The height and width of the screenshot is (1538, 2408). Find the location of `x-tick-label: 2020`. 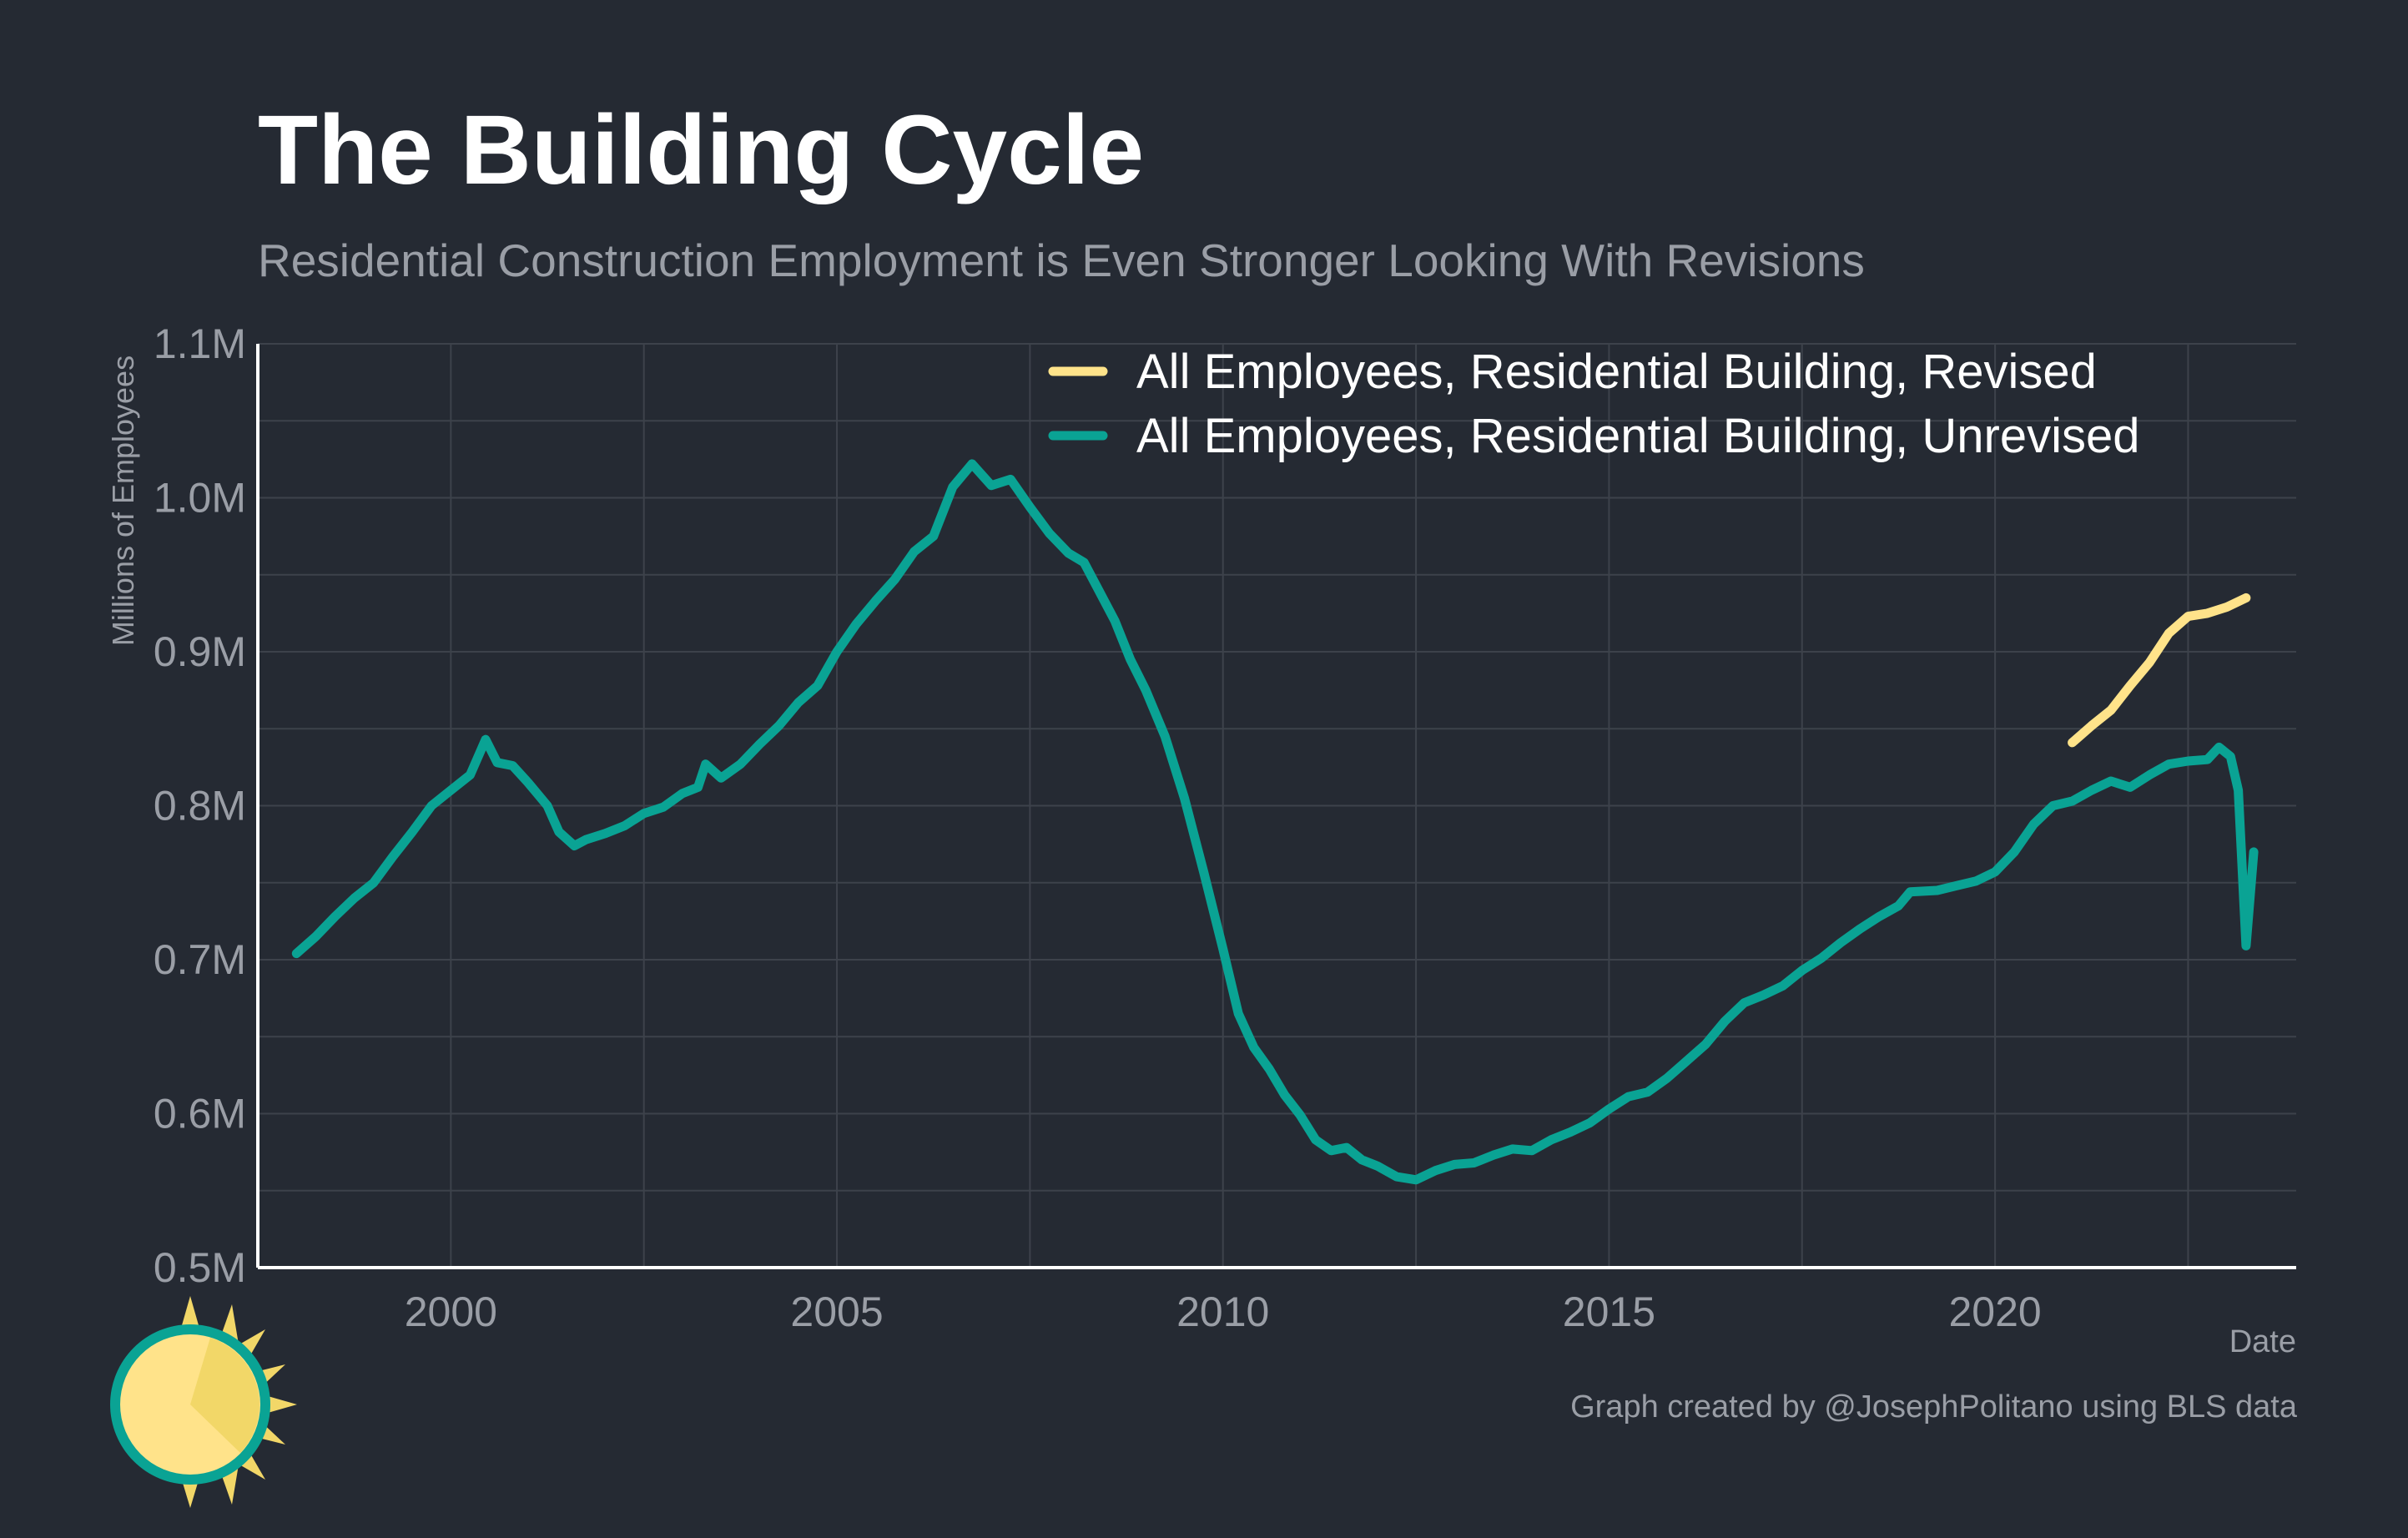

x-tick-label: 2020 is located at coordinates (1994, 1311).